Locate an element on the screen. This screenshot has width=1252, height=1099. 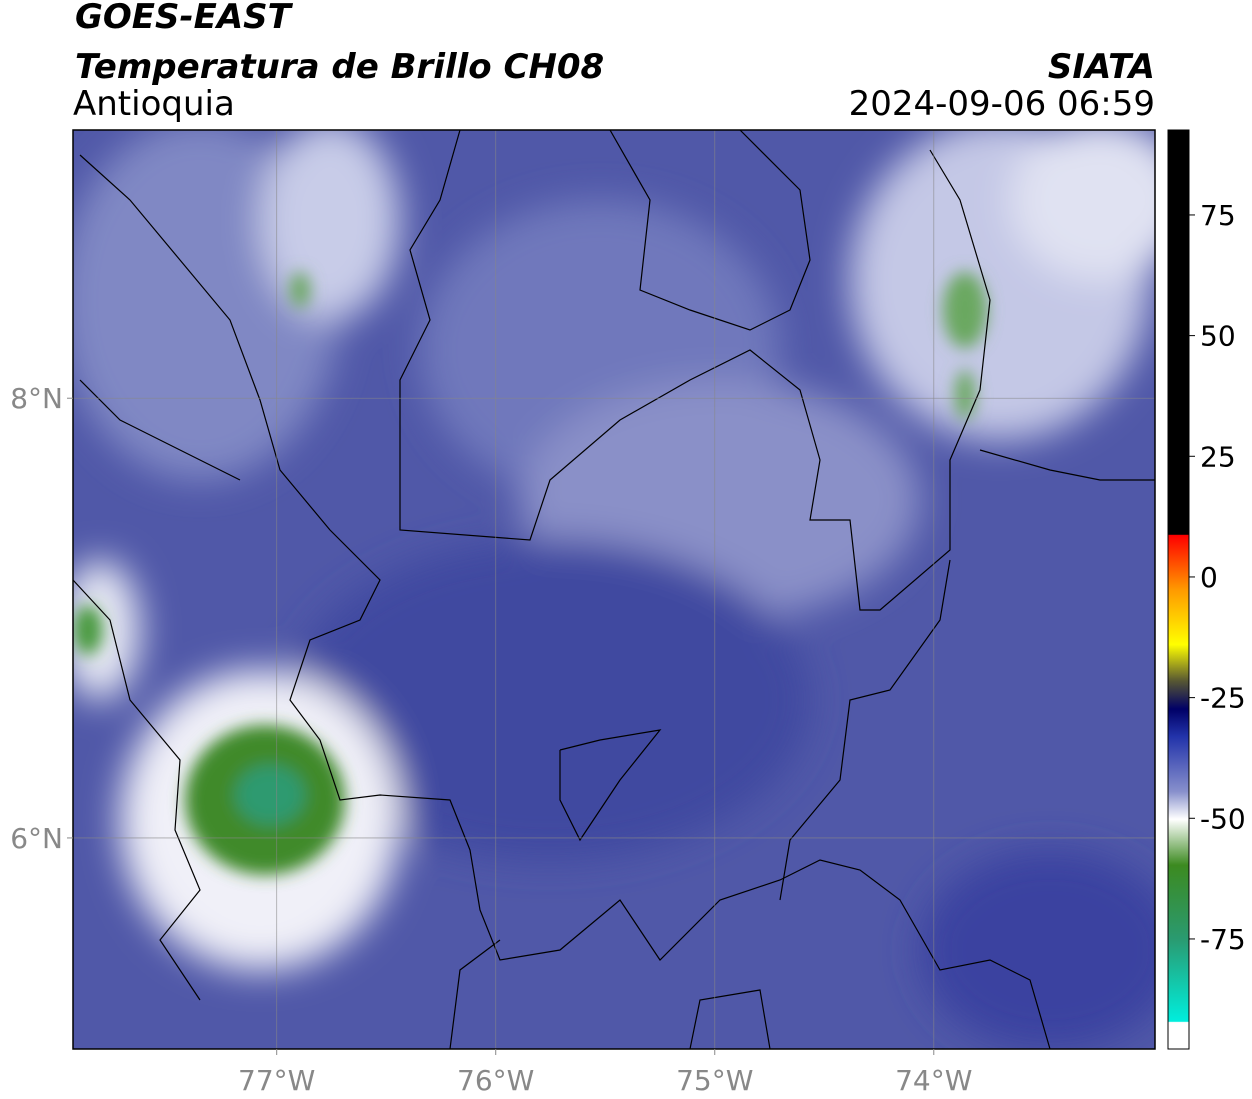
datetime-label: 2024-09-06 06:59 is located at coordinates (1002, 104).